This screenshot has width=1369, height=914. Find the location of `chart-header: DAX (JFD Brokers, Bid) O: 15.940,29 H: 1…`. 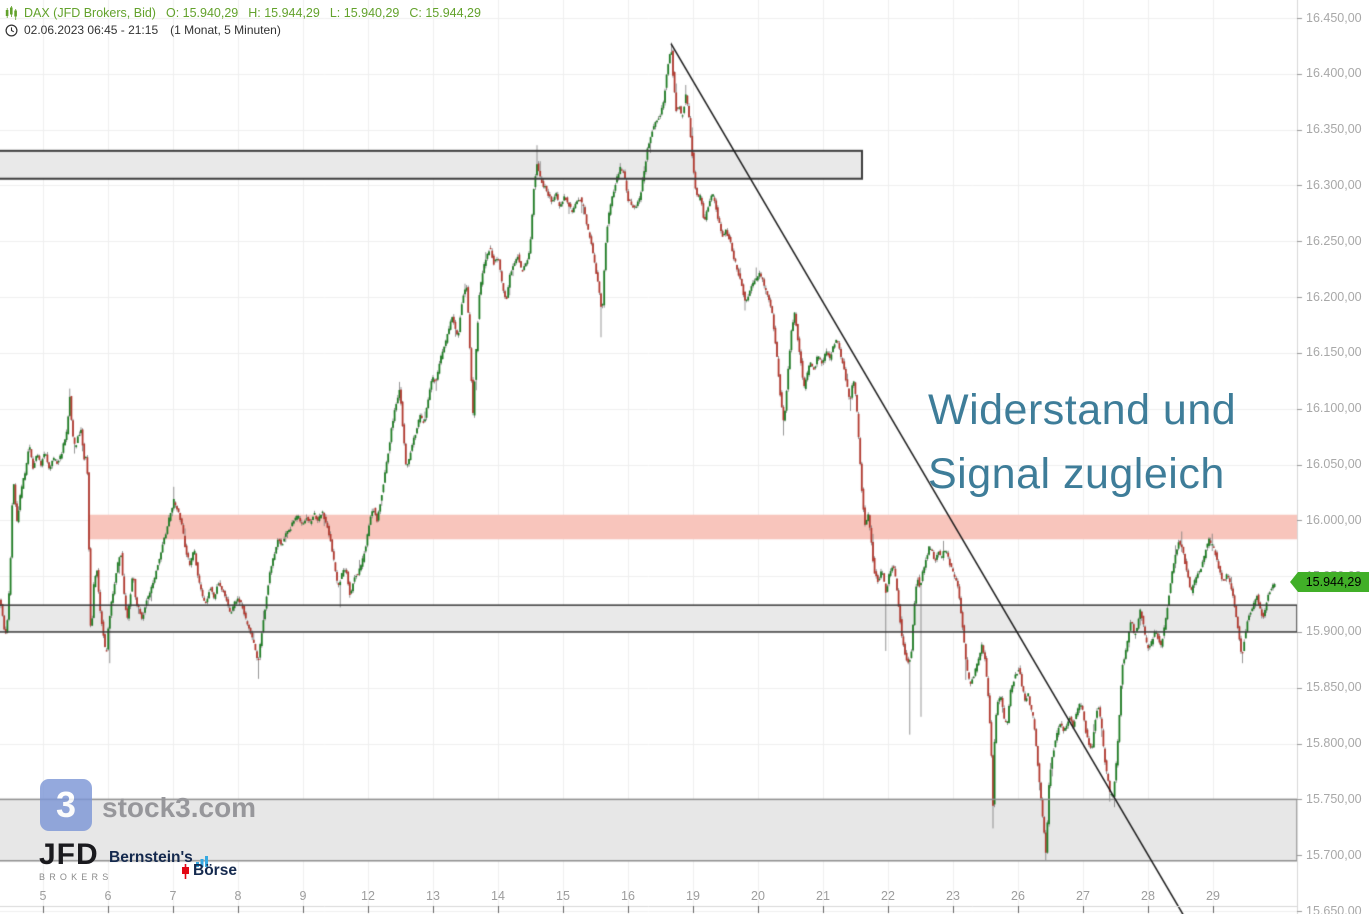

chart-header: DAX (JFD Brokers, Bid) O: 15.940,29 H: 1… is located at coordinates (245, 21).